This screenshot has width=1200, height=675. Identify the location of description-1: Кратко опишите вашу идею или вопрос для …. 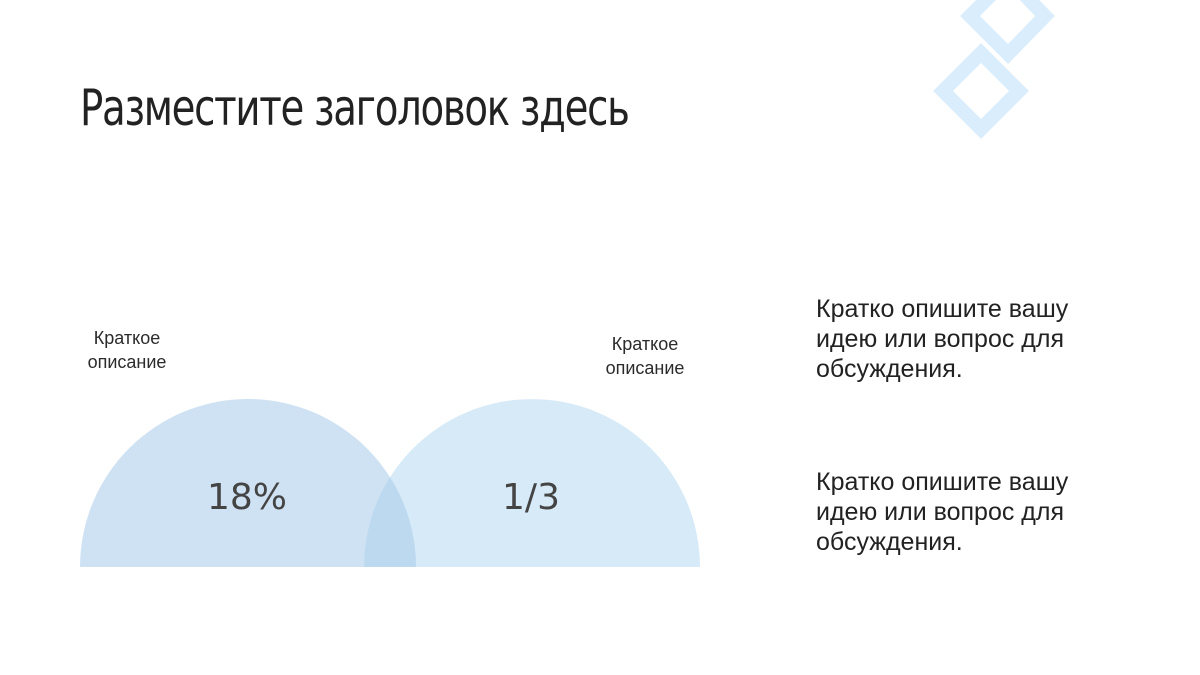
(942, 339).